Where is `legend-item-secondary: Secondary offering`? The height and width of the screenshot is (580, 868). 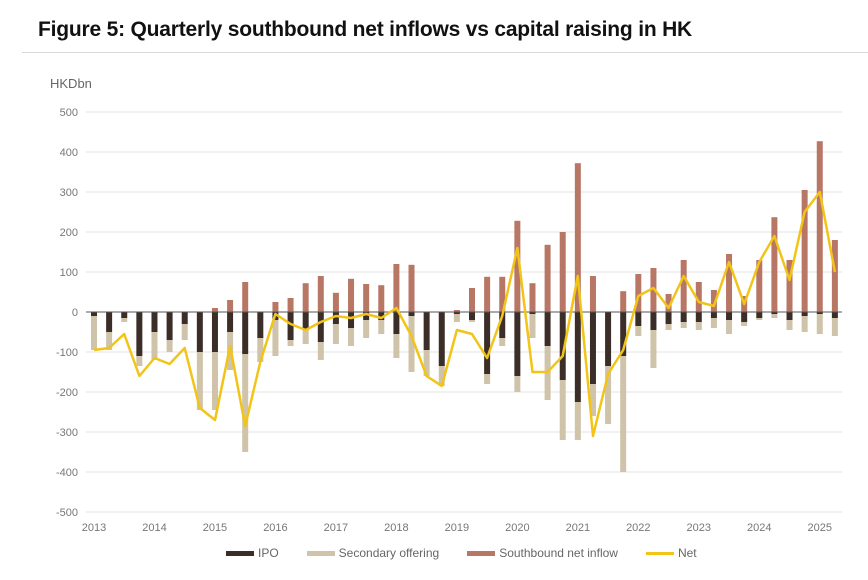 legend-item-secondary: Secondary offering is located at coordinates (372, 553).